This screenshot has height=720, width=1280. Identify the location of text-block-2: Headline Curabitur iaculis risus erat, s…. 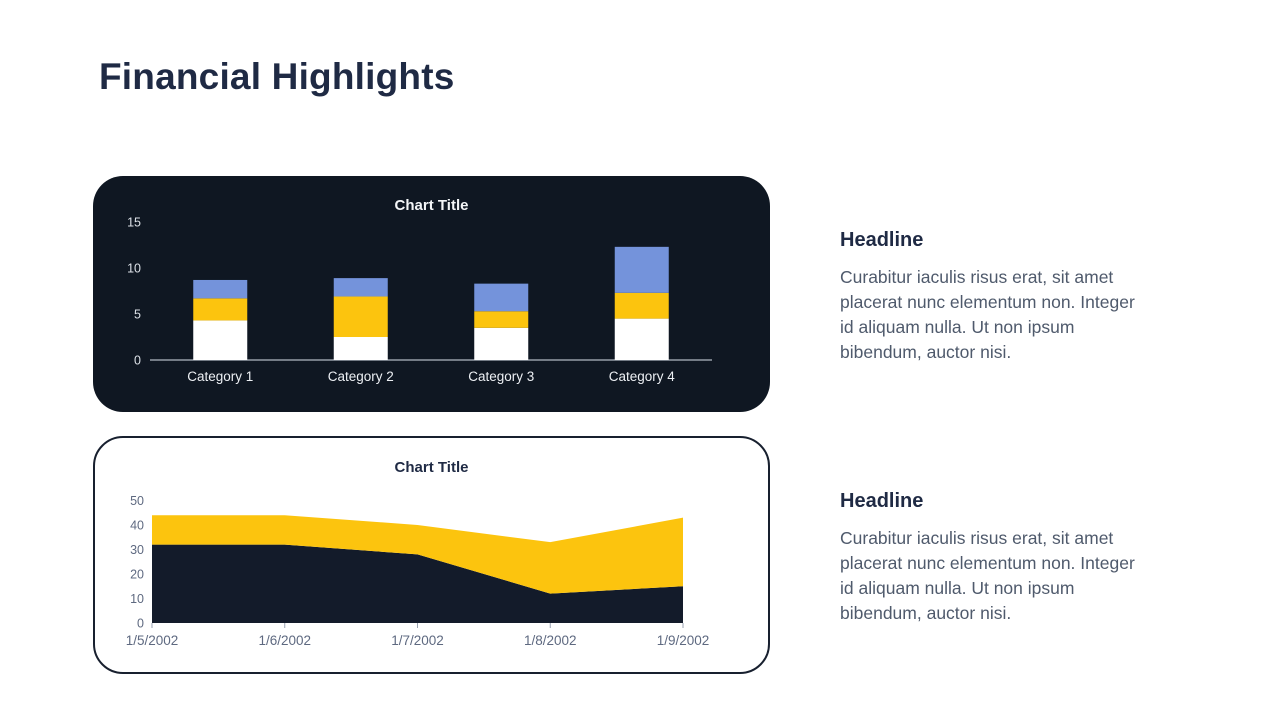
(995, 558).